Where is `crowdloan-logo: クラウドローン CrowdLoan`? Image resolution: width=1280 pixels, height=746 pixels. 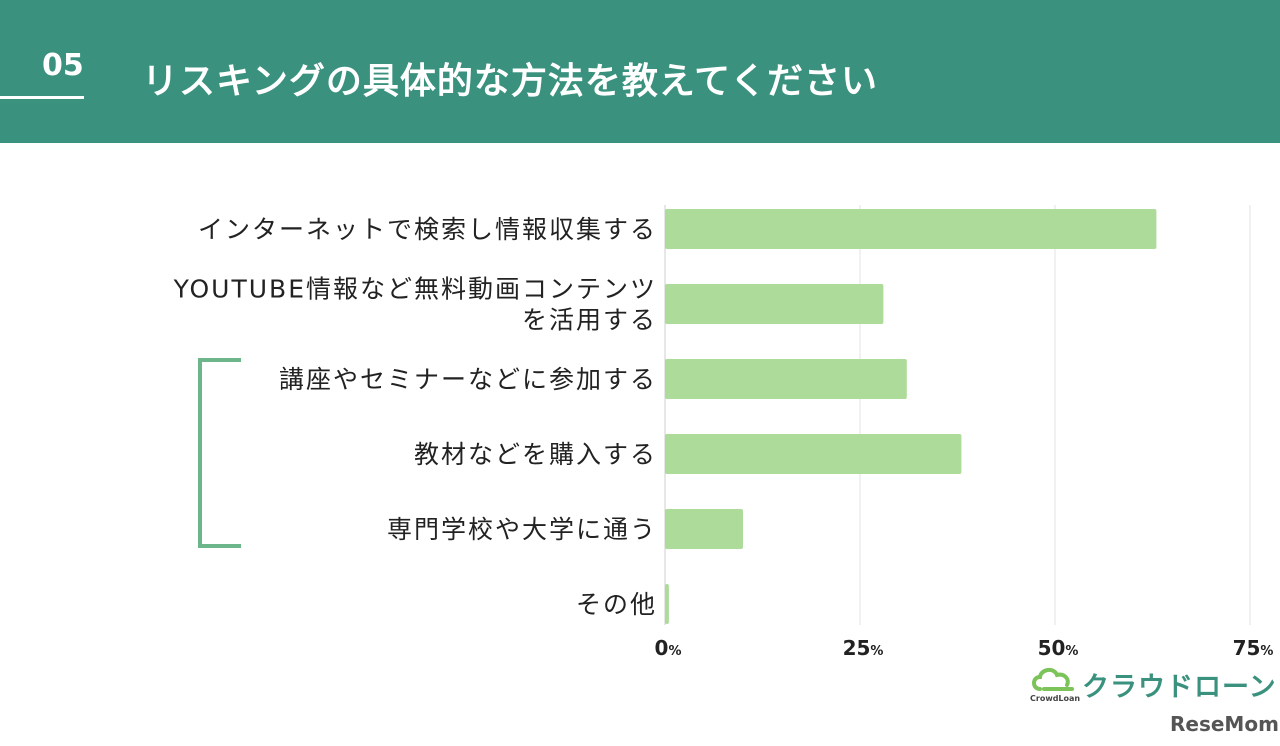 crowdloan-logo: クラウドローン CrowdLoan is located at coordinates (1153, 683).